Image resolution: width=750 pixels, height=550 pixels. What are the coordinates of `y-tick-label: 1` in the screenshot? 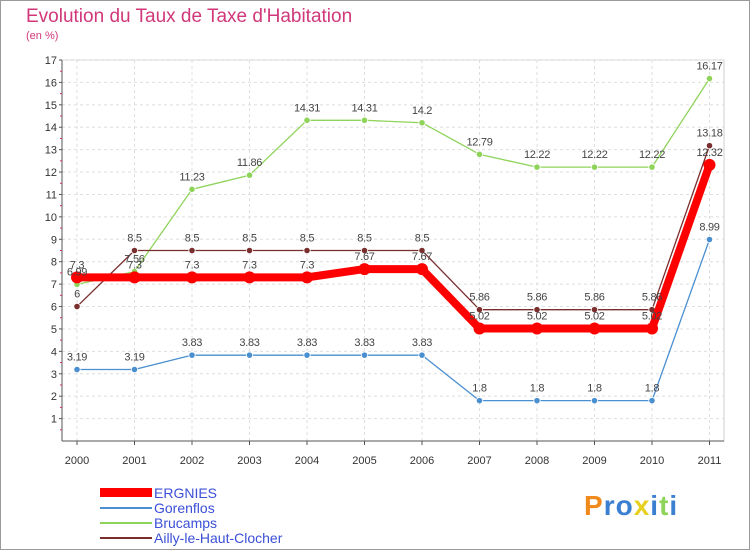 It's located at (54, 420).